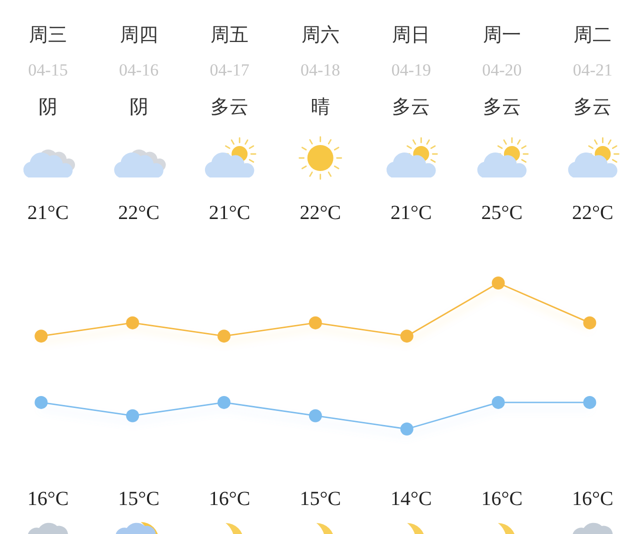  I want to click on x-tick-label: 周六 04-18 晴, so click(320, 71).